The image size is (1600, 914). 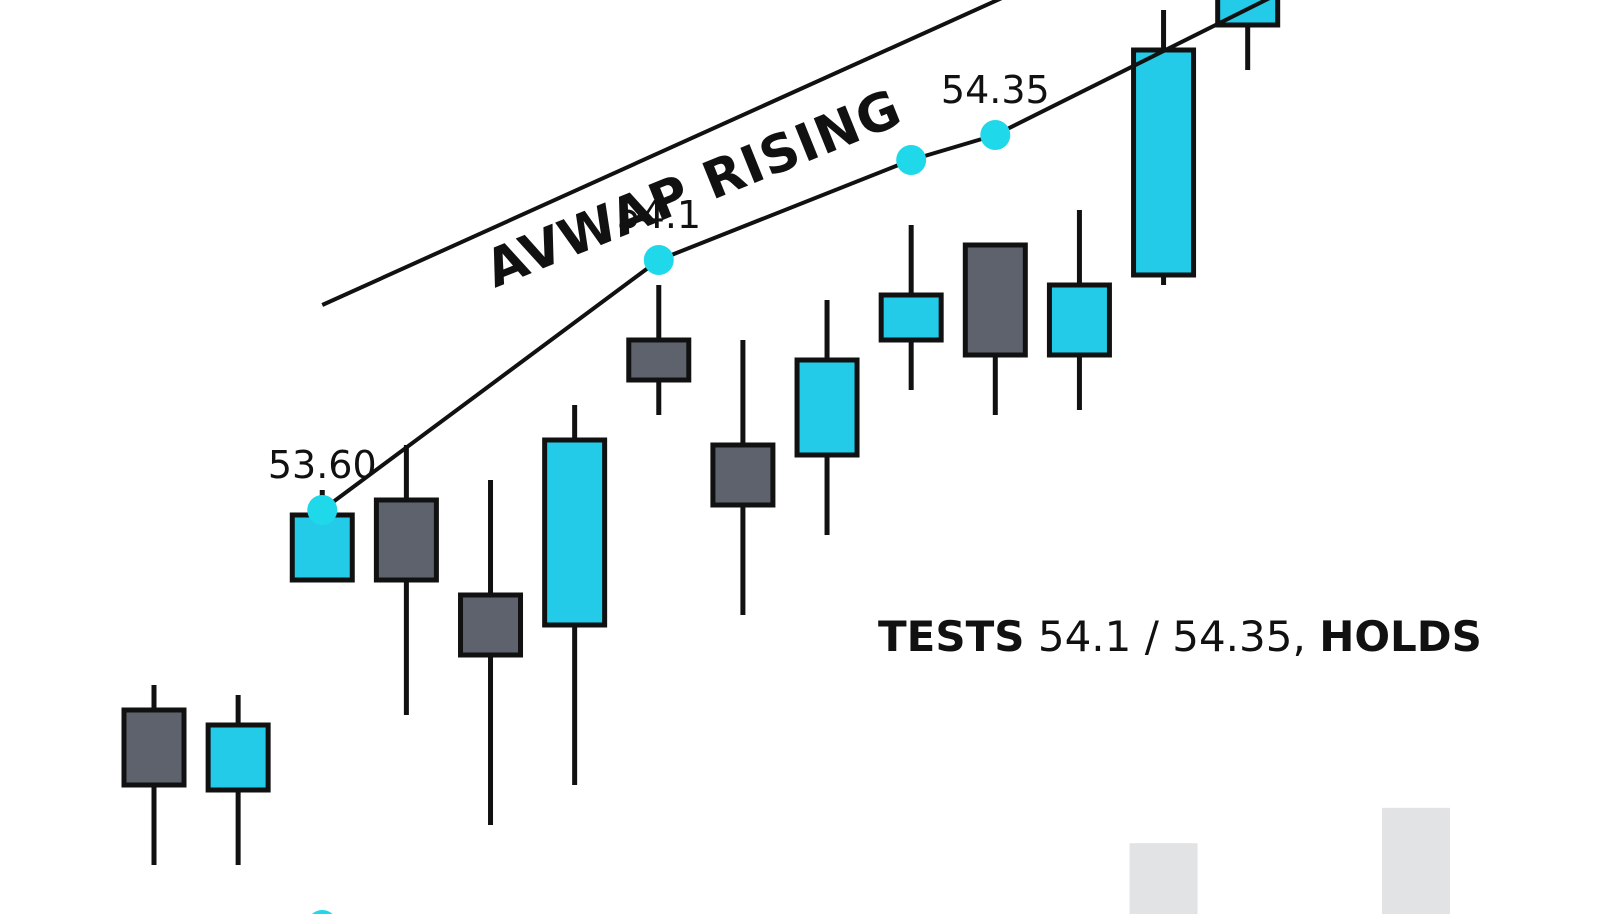 What do you see at coordinates (658, 215) in the screenshot?
I see `avwap-price-label: 54.1` at bounding box center [658, 215].